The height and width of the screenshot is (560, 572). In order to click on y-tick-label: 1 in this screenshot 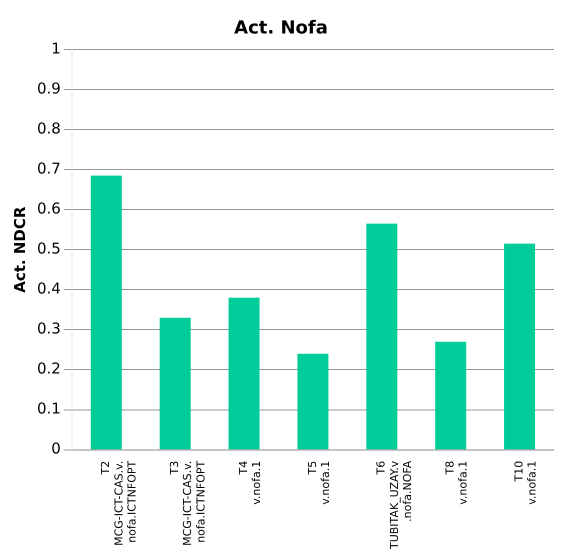, I will do `click(56, 48)`.